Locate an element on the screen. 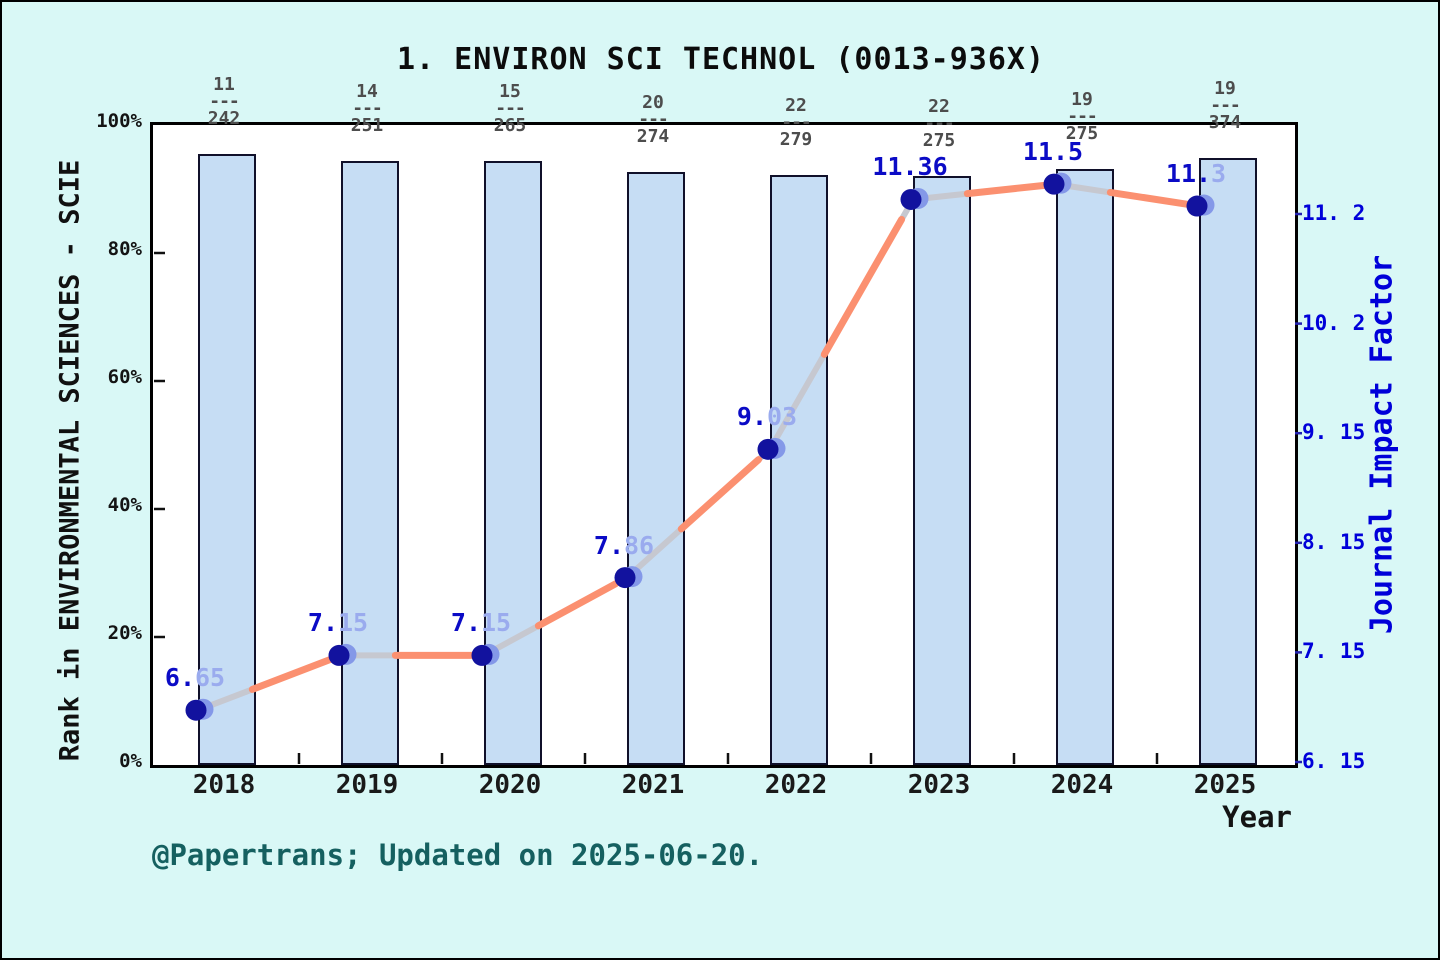 The height and width of the screenshot is (960, 1440). impact-factor-label-dark: 9. is located at coordinates (751, 417).